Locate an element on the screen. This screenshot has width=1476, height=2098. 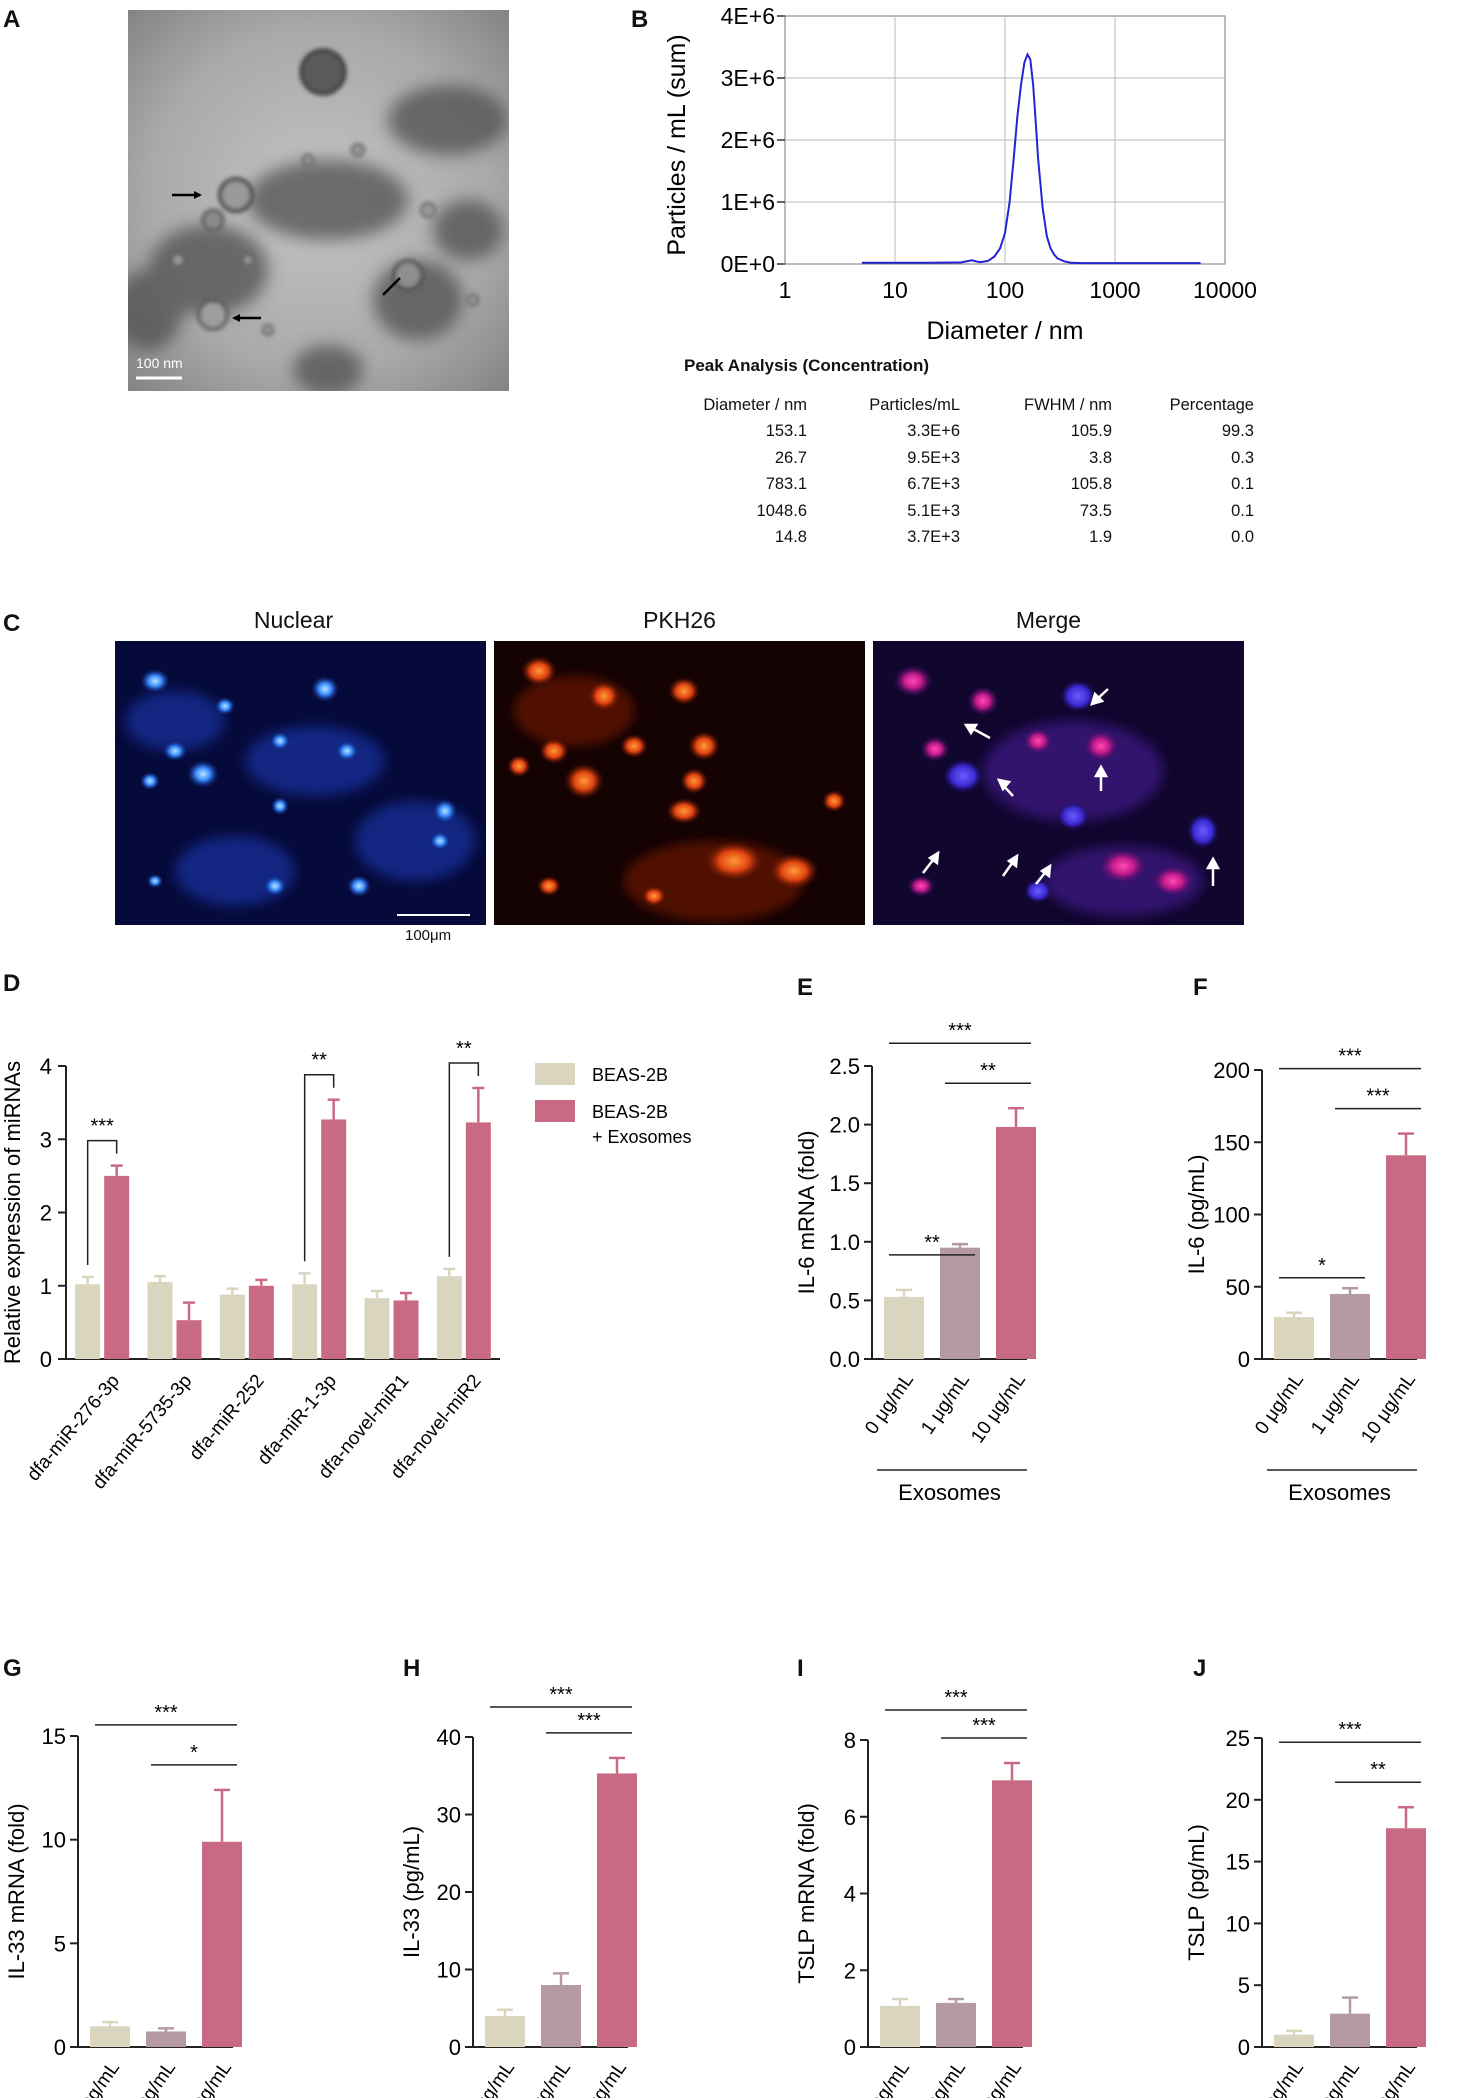
panel-letter-b: B is located at coordinates (640, 19).